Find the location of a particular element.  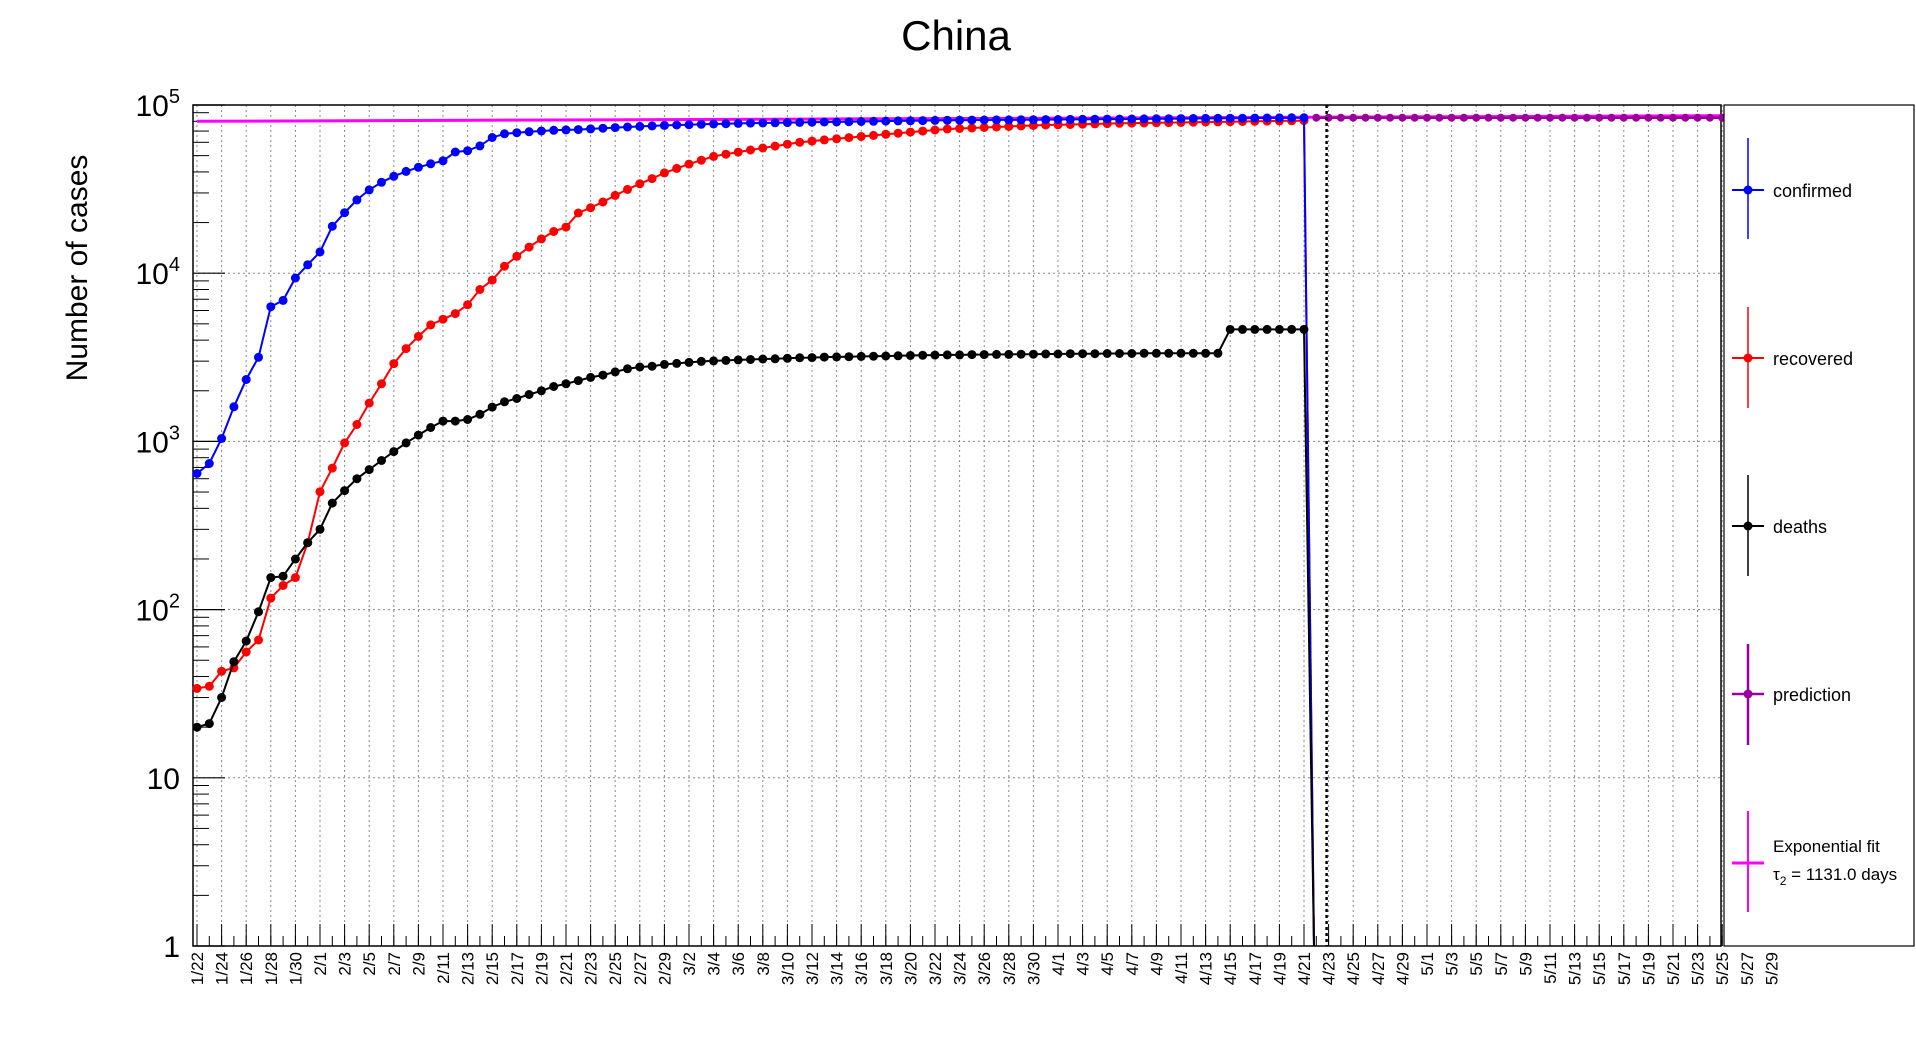

x-tick-label: 3/30 is located at coordinates (1033, 968).